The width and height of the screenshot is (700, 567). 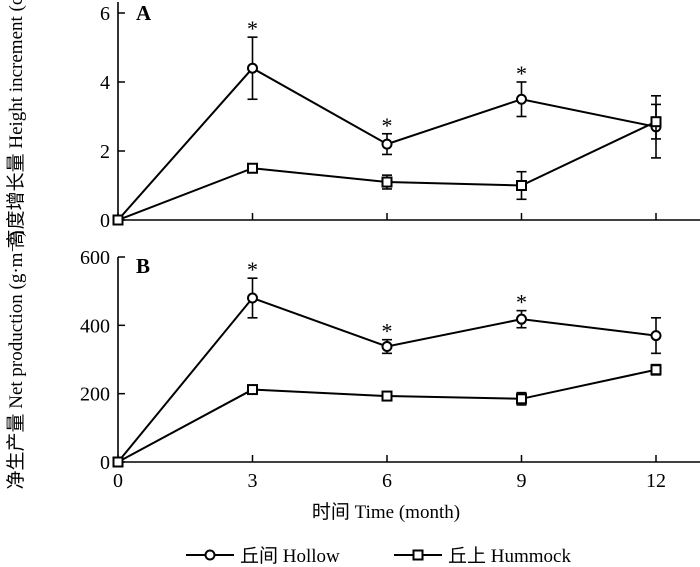 I want to click on legend-item-hollow: 丘间 Hollow, so click(x=263, y=556).